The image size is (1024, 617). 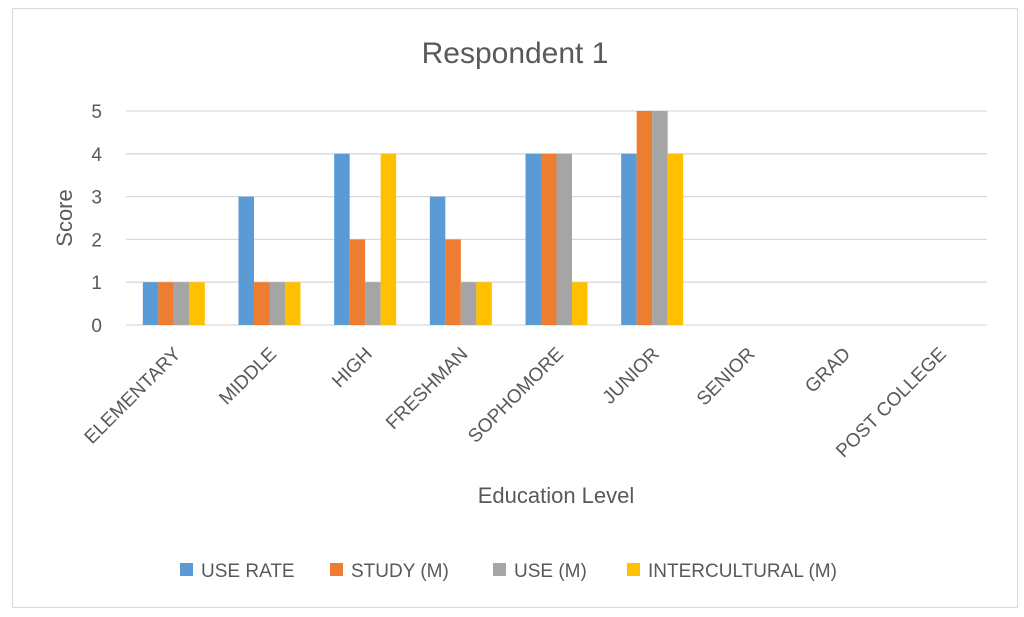 What do you see at coordinates (427, 389) in the screenshot?
I see `x-tick-label: FRESHMAN` at bounding box center [427, 389].